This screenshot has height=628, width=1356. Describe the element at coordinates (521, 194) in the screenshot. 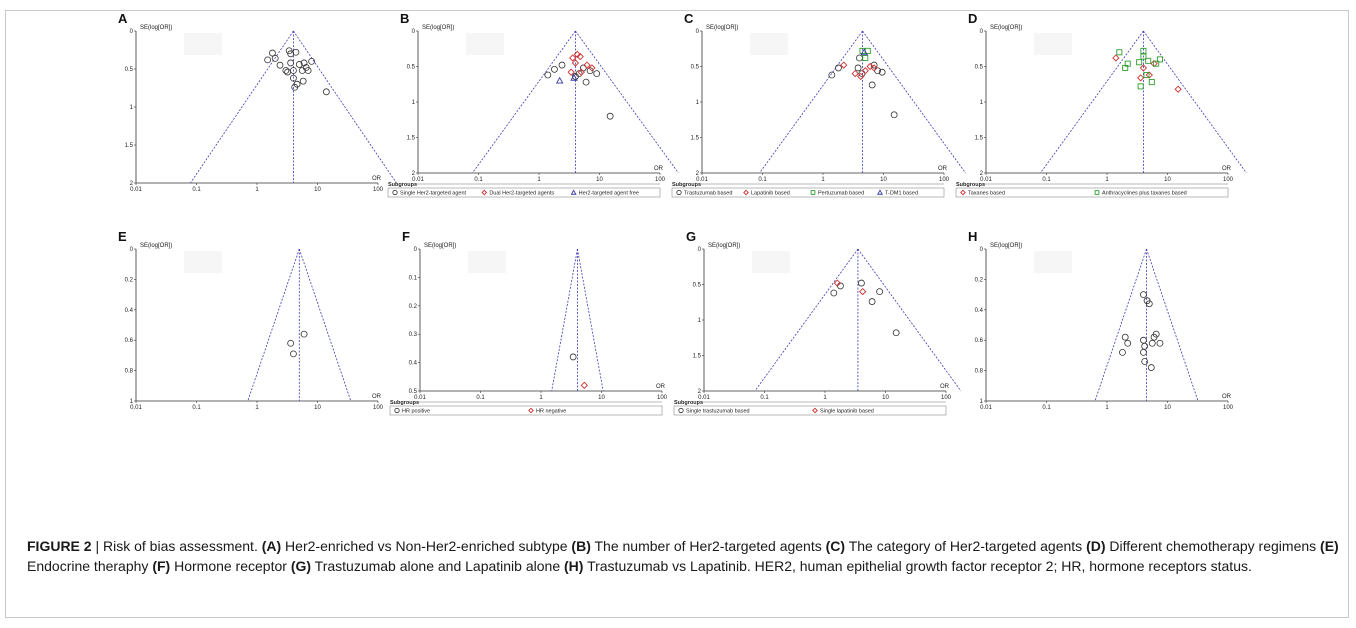

I see `legend-entry-label: Dual Her2-targeted agents` at that location.